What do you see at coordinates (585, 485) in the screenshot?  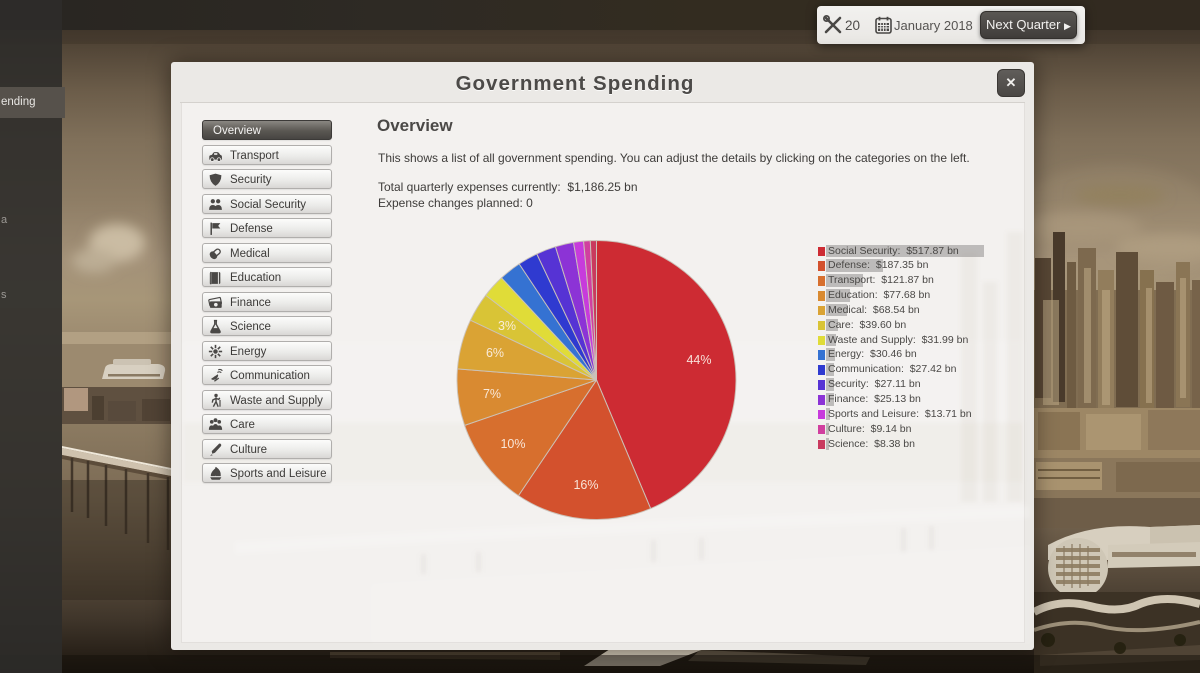 I see `svg-text: 16%` at bounding box center [585, 485].